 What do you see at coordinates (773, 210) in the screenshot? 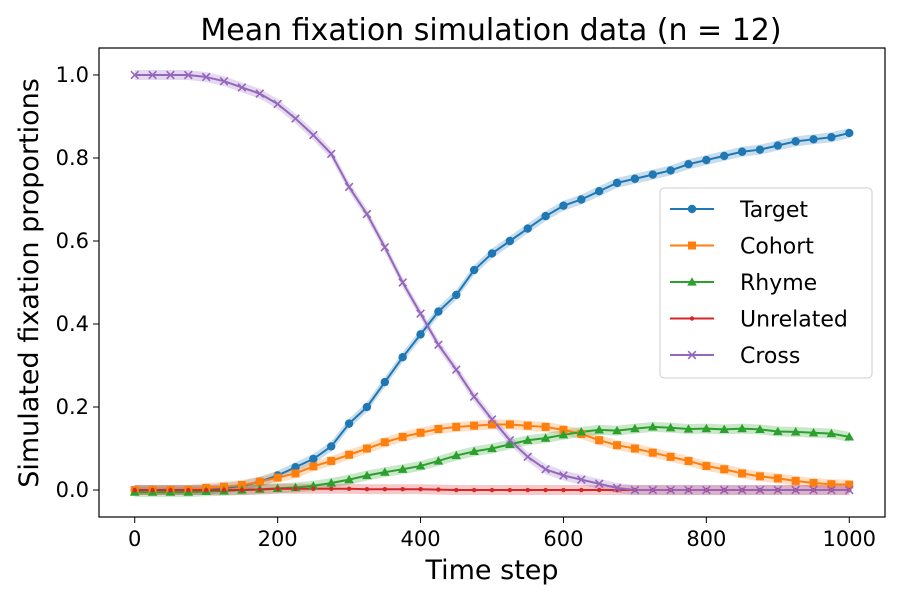
I see `legend-label: Target` at bounding box center [773, 210].